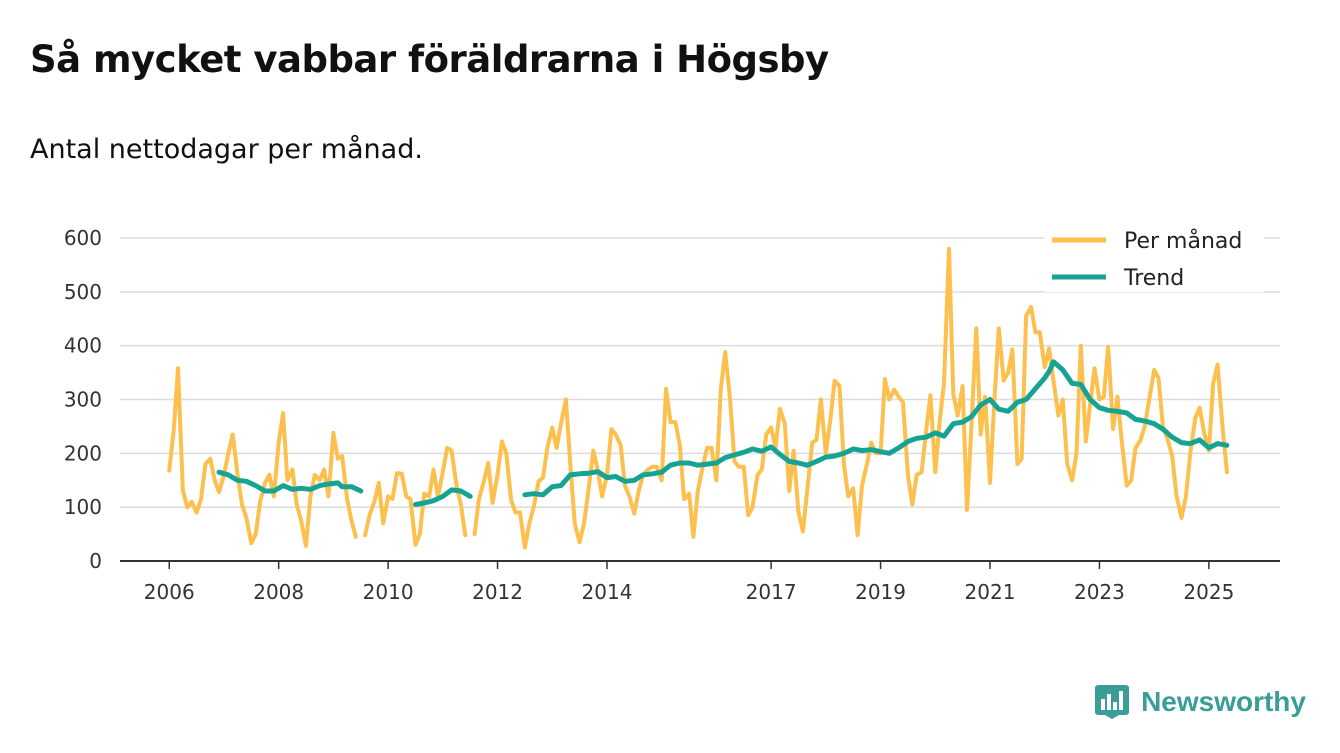 The width and height of the screenshot is (1340, 753). I want to click on x-tick-label: 2010, so click(388, 592).